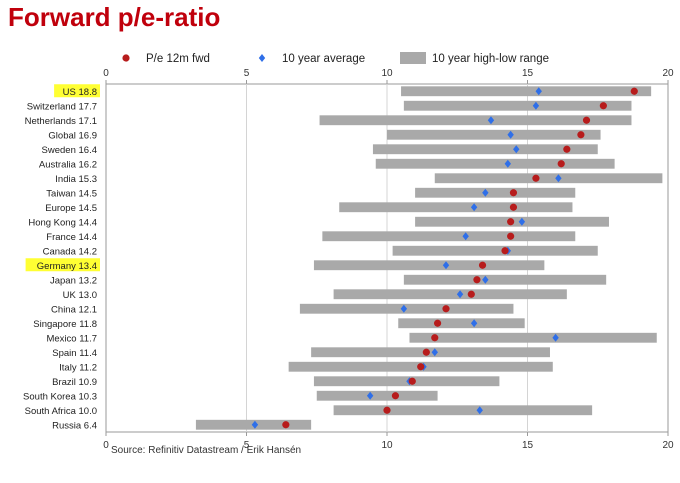 The width and height of the screenshot is (680, 483). What do you see at coordinates (74, 309) in the screenshot?
I see `category-label: China 12.1` at bounding box center [74, 309].